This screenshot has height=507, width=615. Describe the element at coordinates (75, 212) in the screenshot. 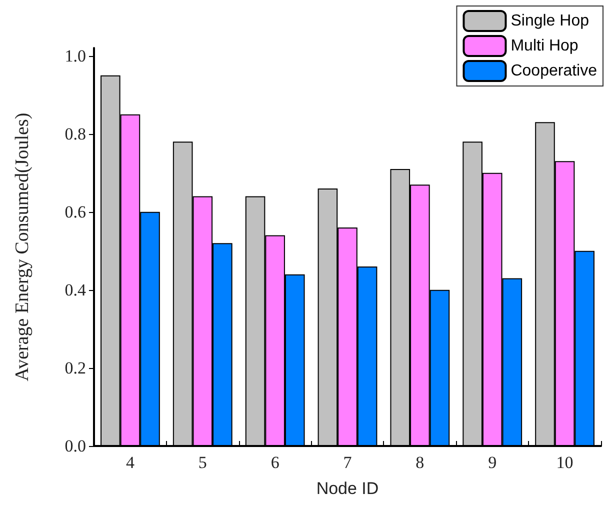

I see `y-tick-label: 0.6` at that location.